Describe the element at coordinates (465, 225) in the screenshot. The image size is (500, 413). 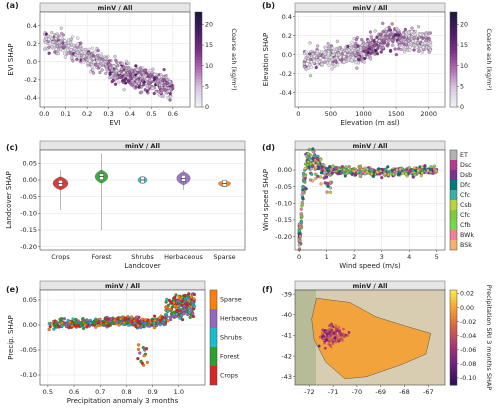
I see `legend-label: Cfb` at that location.